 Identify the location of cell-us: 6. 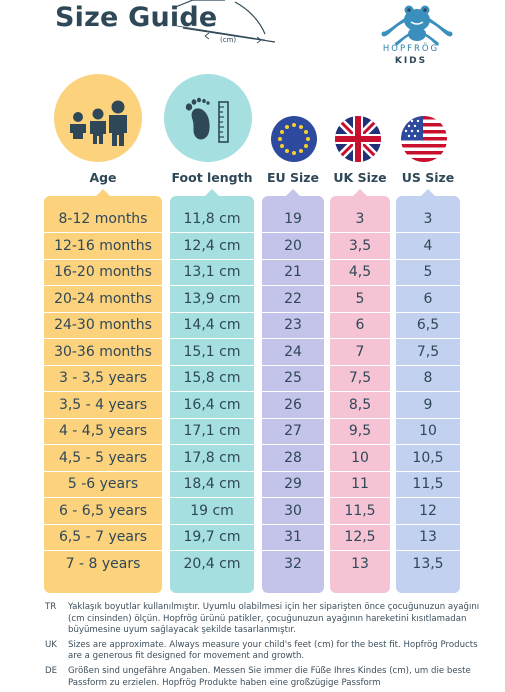
(428, 298).